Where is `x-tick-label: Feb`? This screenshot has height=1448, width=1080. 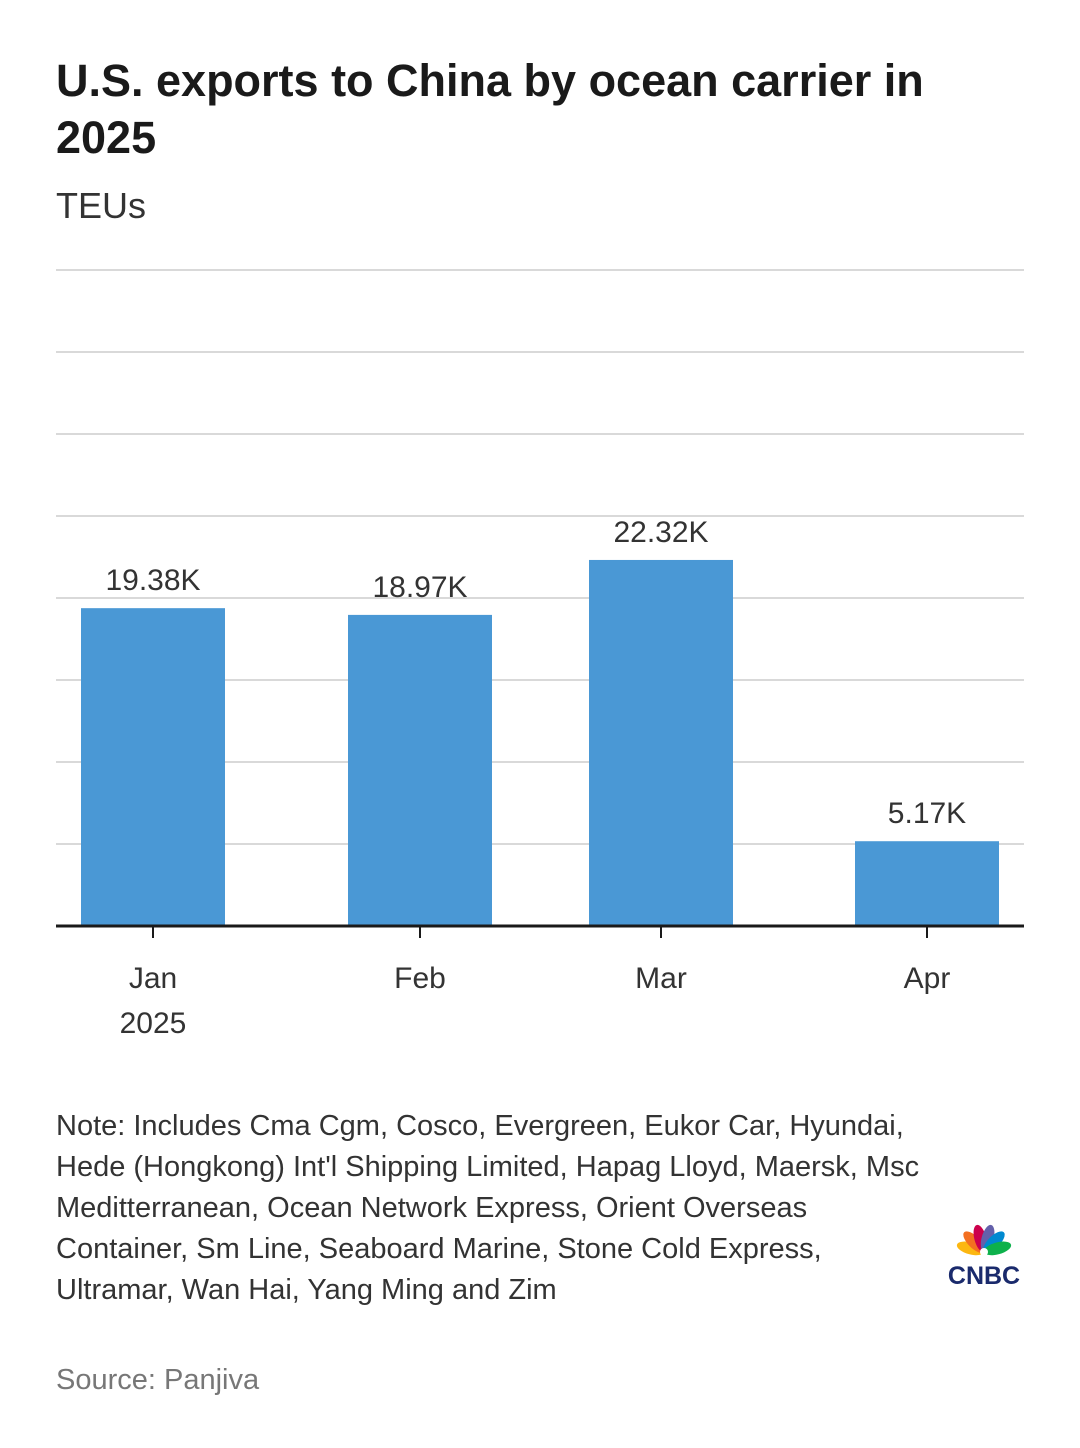
x-tick-label: Feb is located at coordinates (420, 978).